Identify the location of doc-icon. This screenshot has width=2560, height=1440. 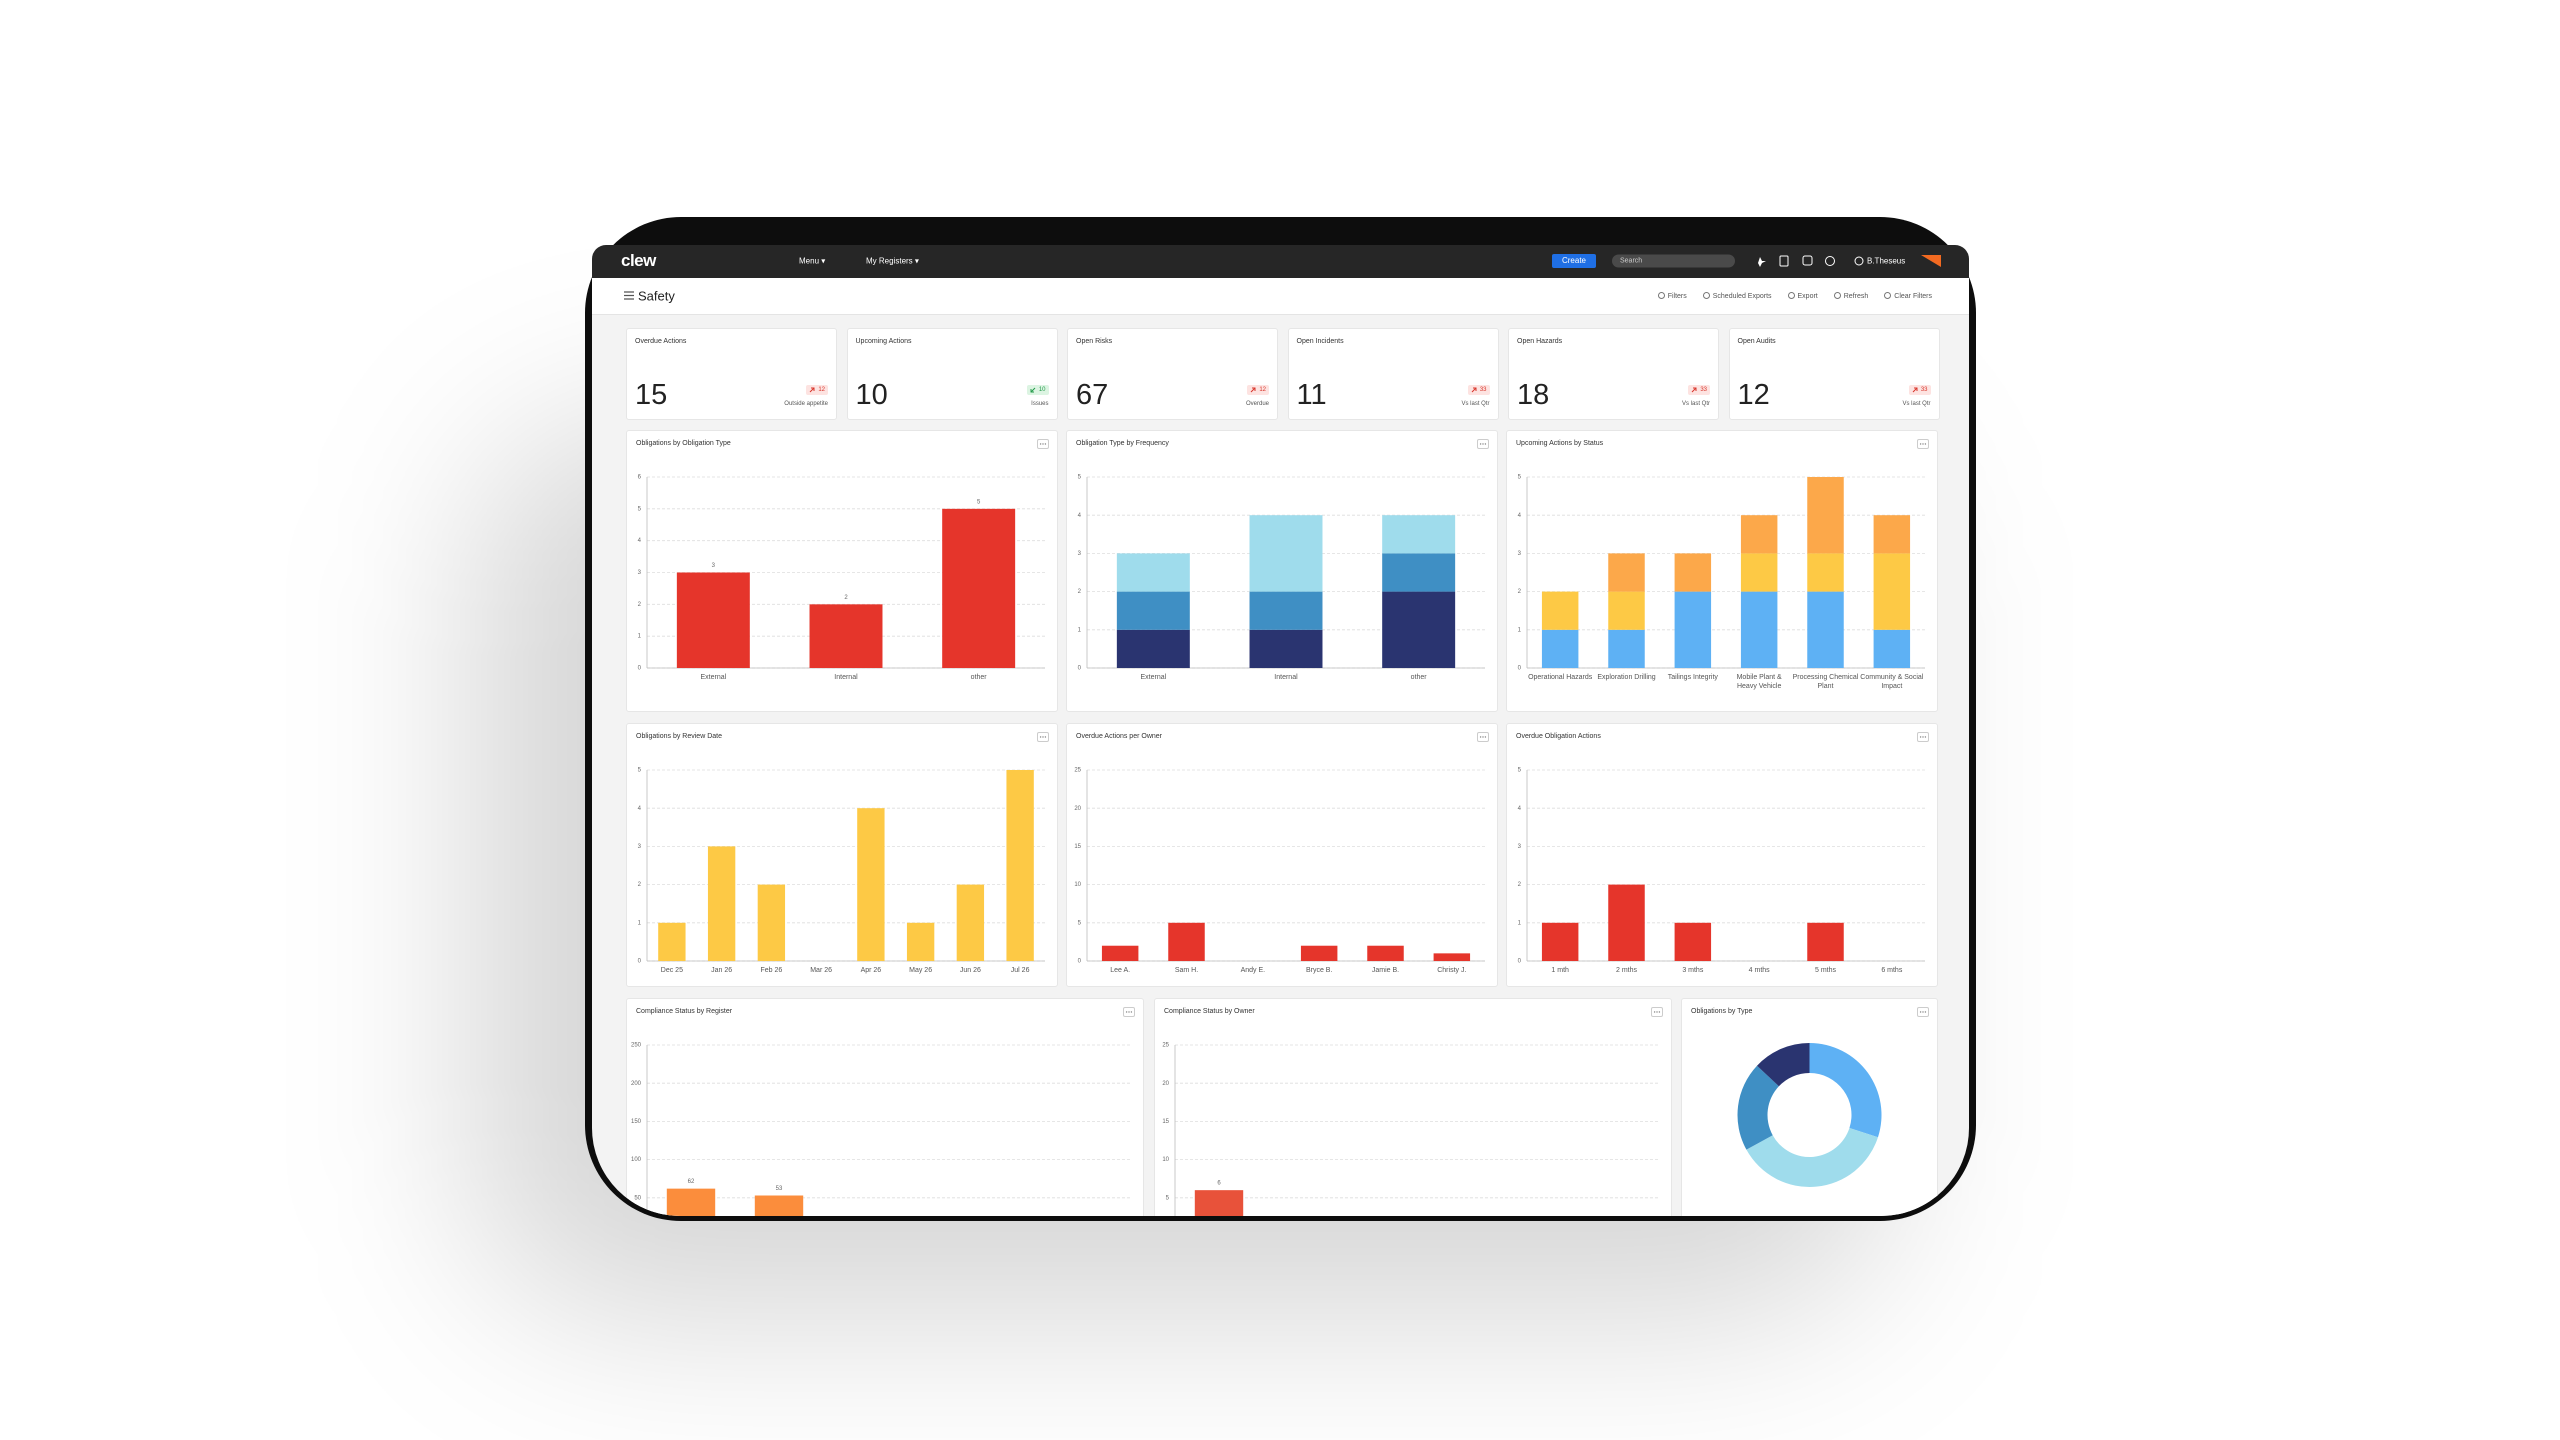
(1784, 261).